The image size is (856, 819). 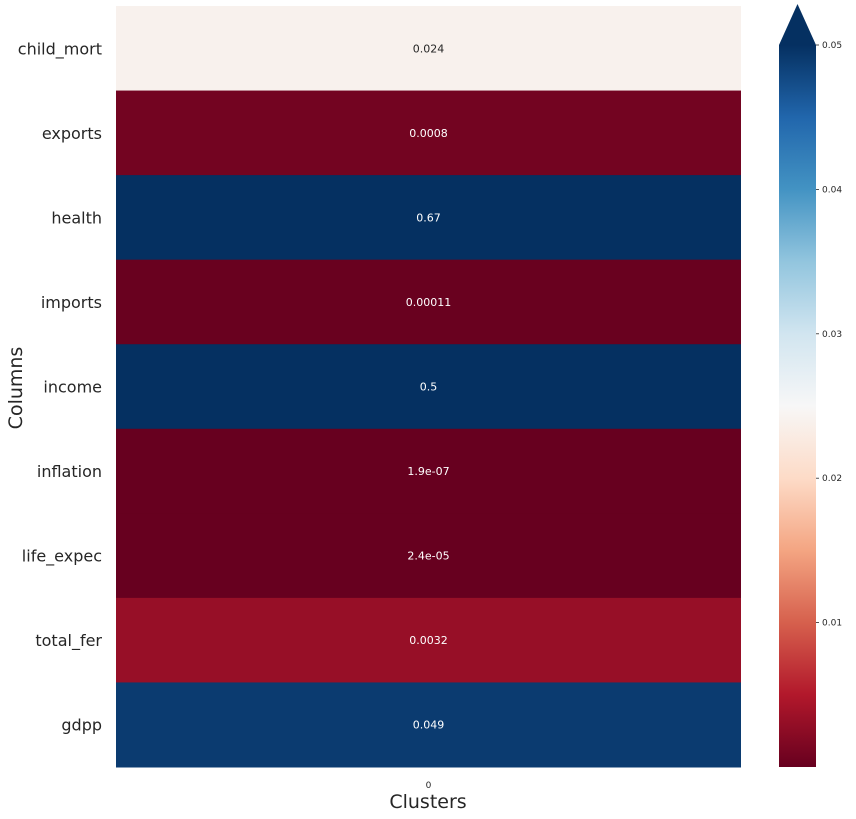 I want to click on cell-annotation: 0.67, so click(x=428, y=217).